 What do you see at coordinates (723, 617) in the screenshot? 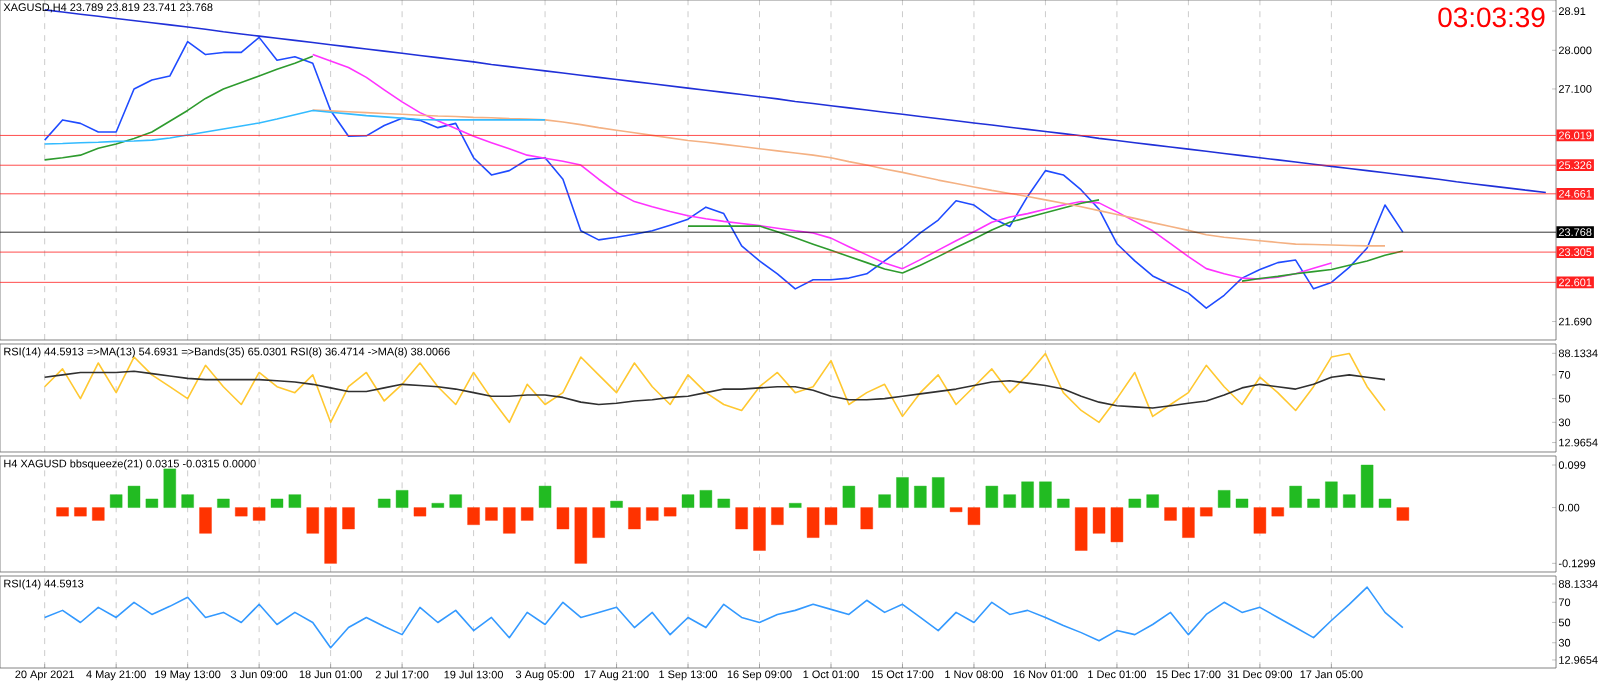
I see `line-series` at bounding box center [723, 617].